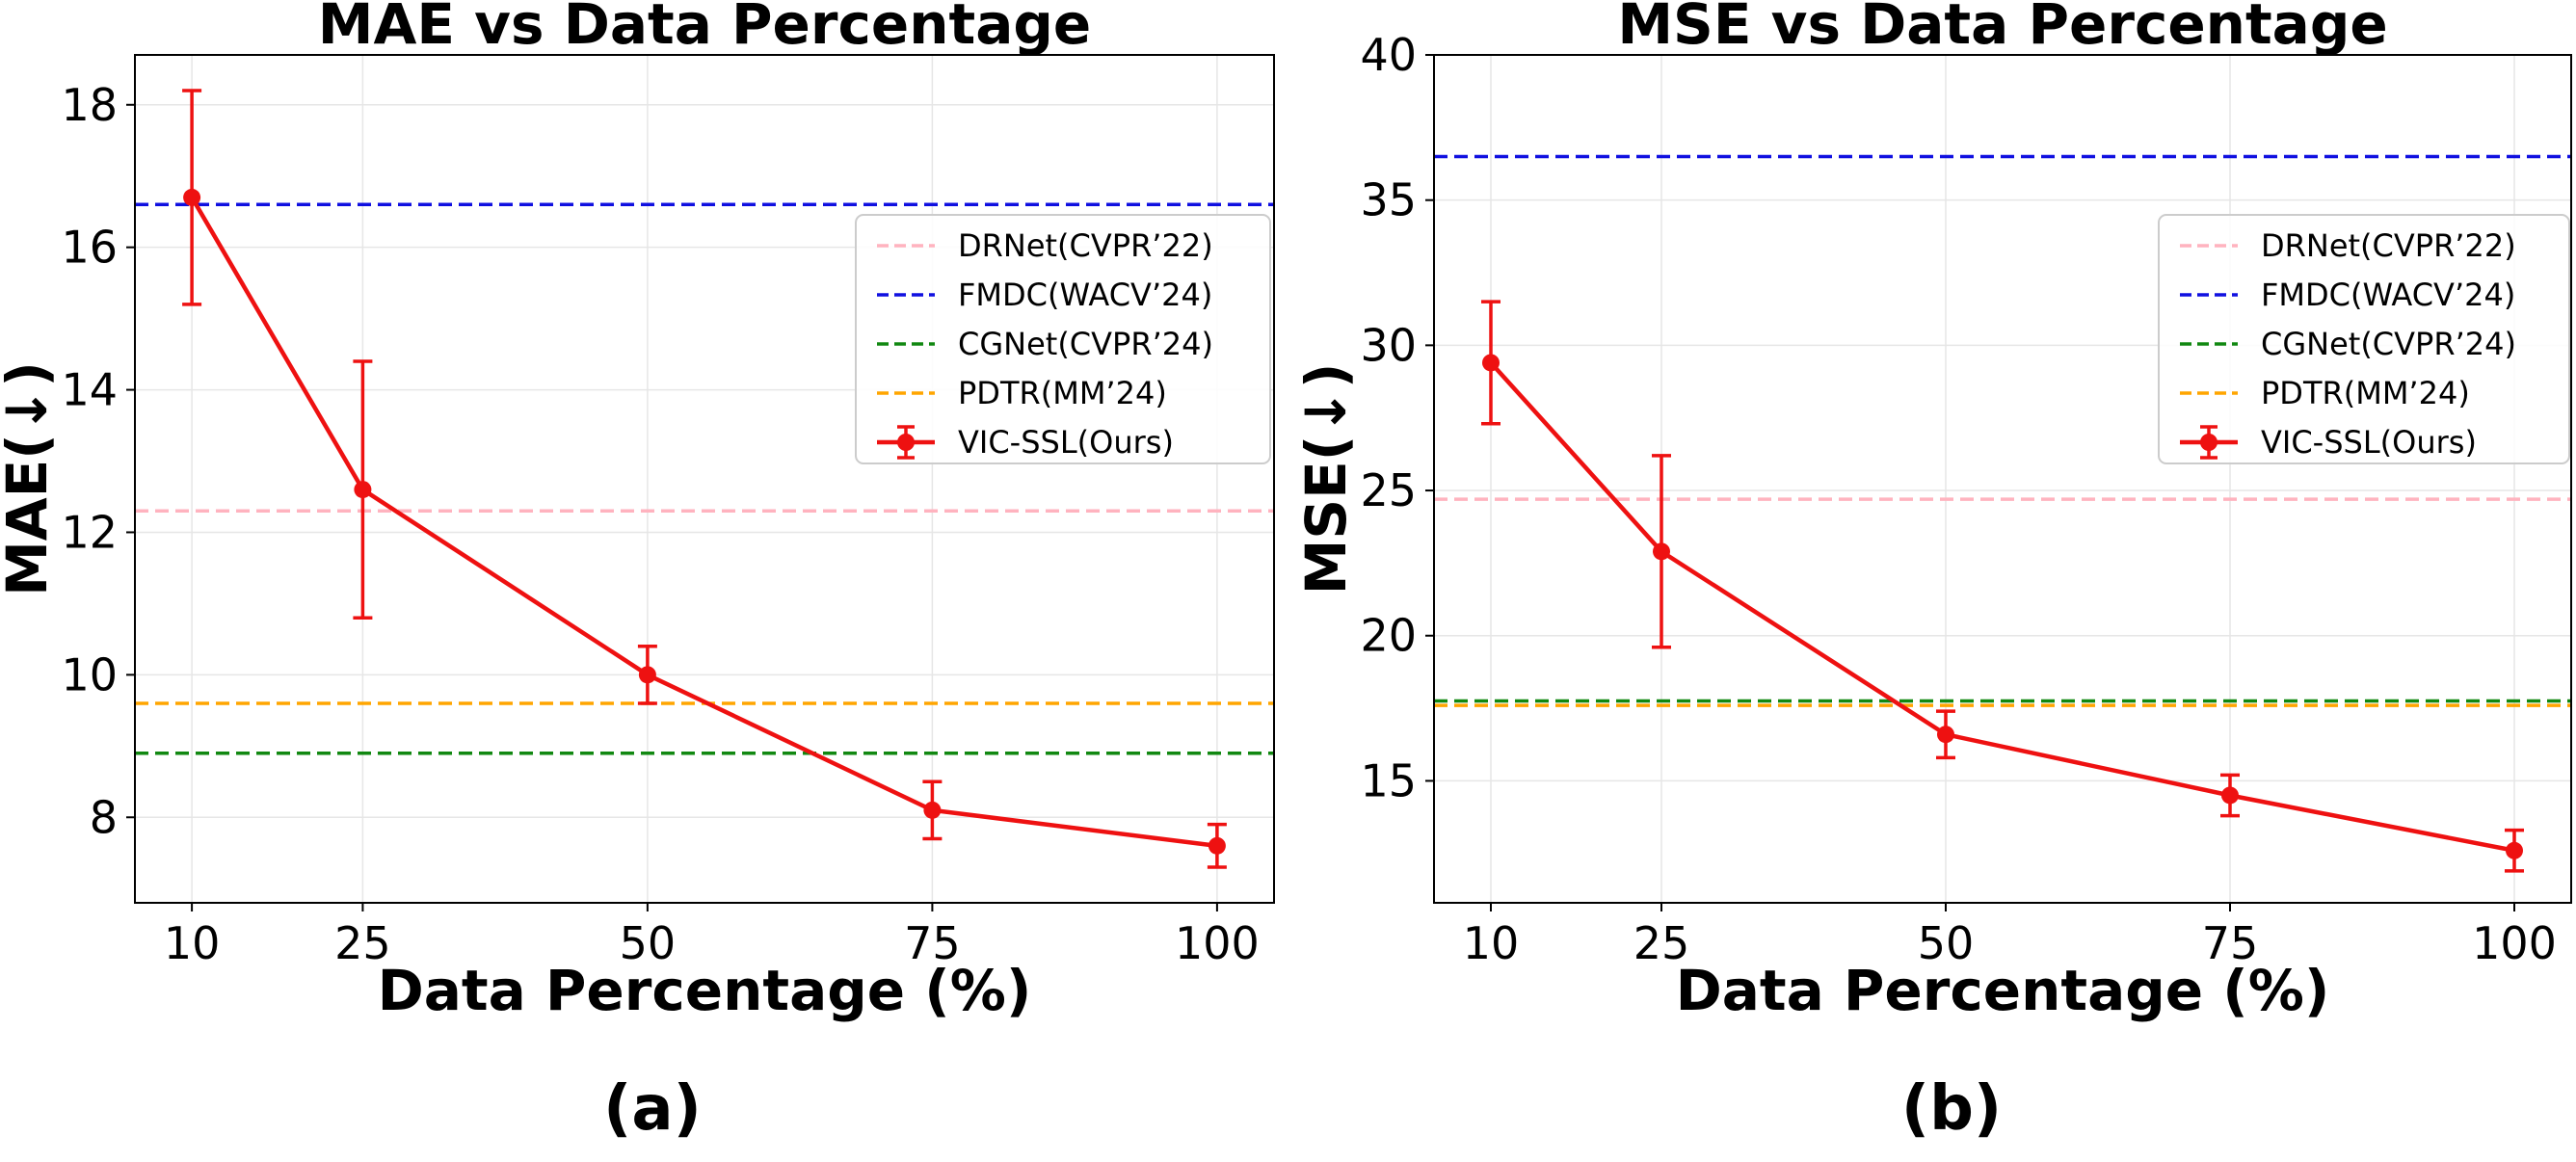 The width and height of the screenshot is (2576, 1162). What do you see at coordinates (705, 29) in the screenshot?
I see `chart-title: MAE vs Data Percentage` at bounding box center [705, 29].